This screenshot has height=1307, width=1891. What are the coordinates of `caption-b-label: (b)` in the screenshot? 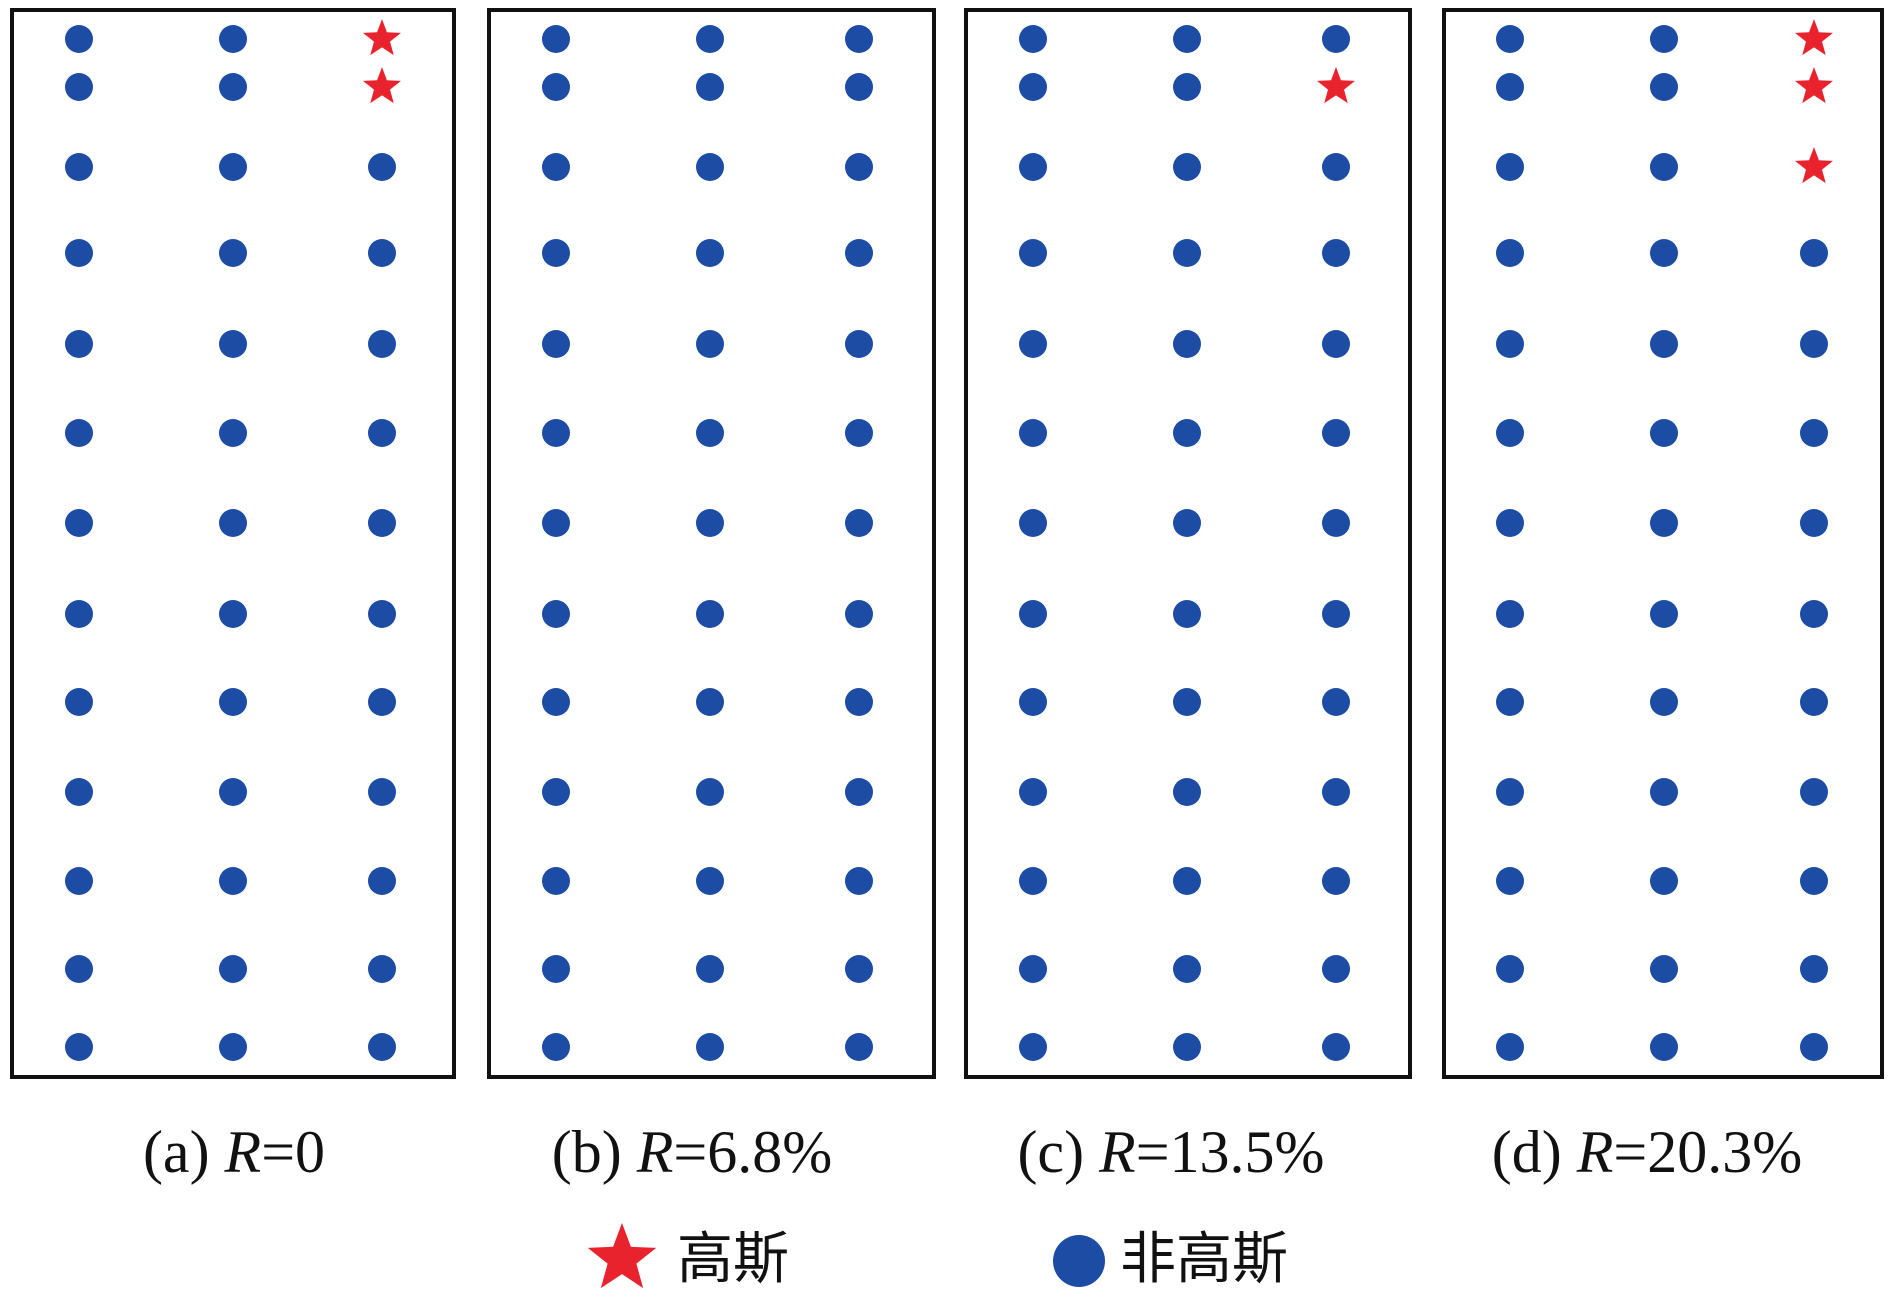 It's located at (587, 1152).